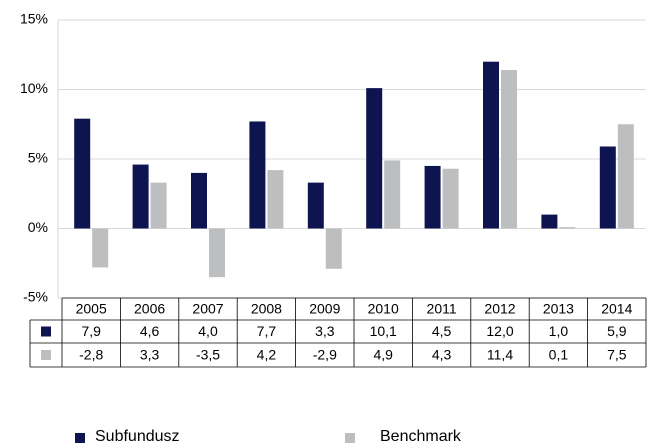  I want to click on table-value: 4,6, so click(150, 331).